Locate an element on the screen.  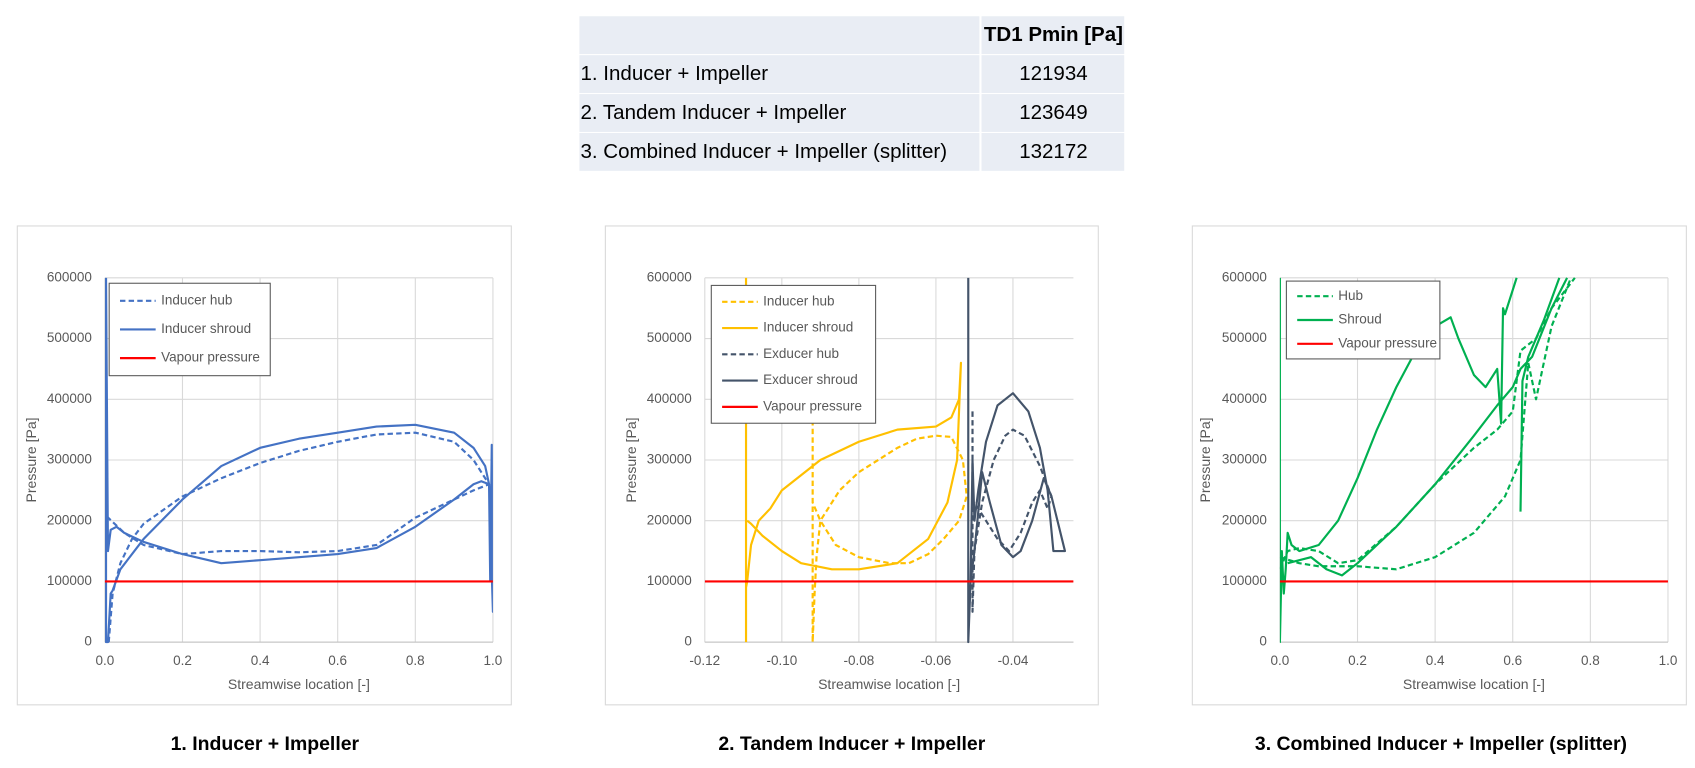
x-tick-label: -0.10 is located at coordinates (781, 660).